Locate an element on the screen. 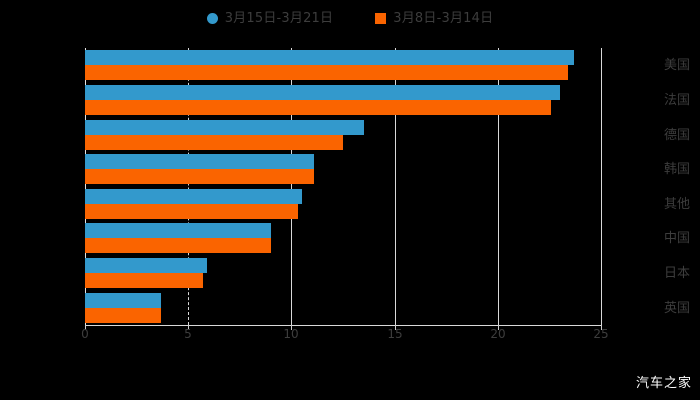 The width and height of the screenshot is (700, 400). legend-label-series-0: 3月15日-3月21日 is located at coordinates (279, 18).